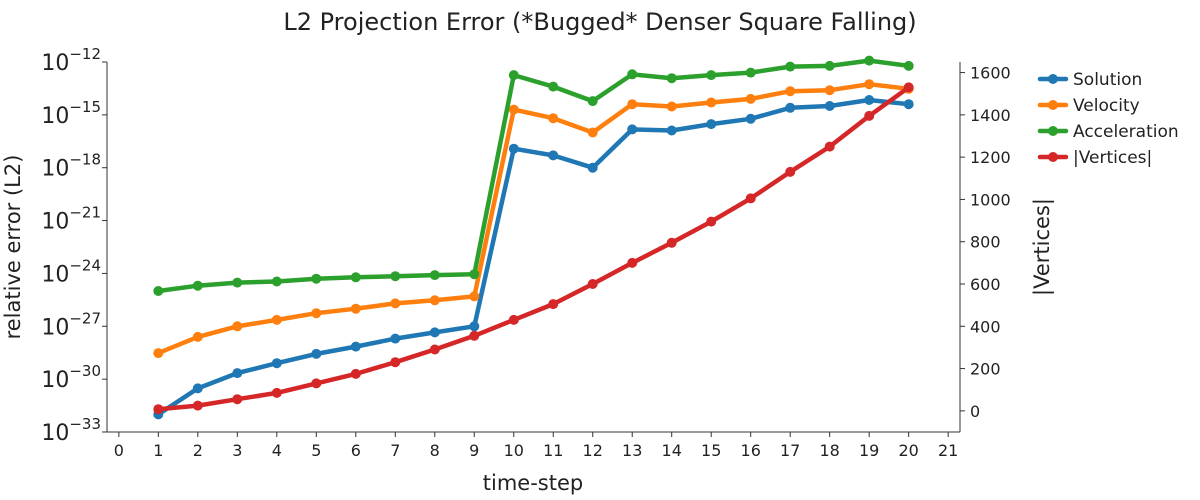 Image resolution: width=1200 pixels, height=500 pixels. Describe the element at coordinates (632, 450) in the screenshot. I see `x-tick-label: 13` at that location.